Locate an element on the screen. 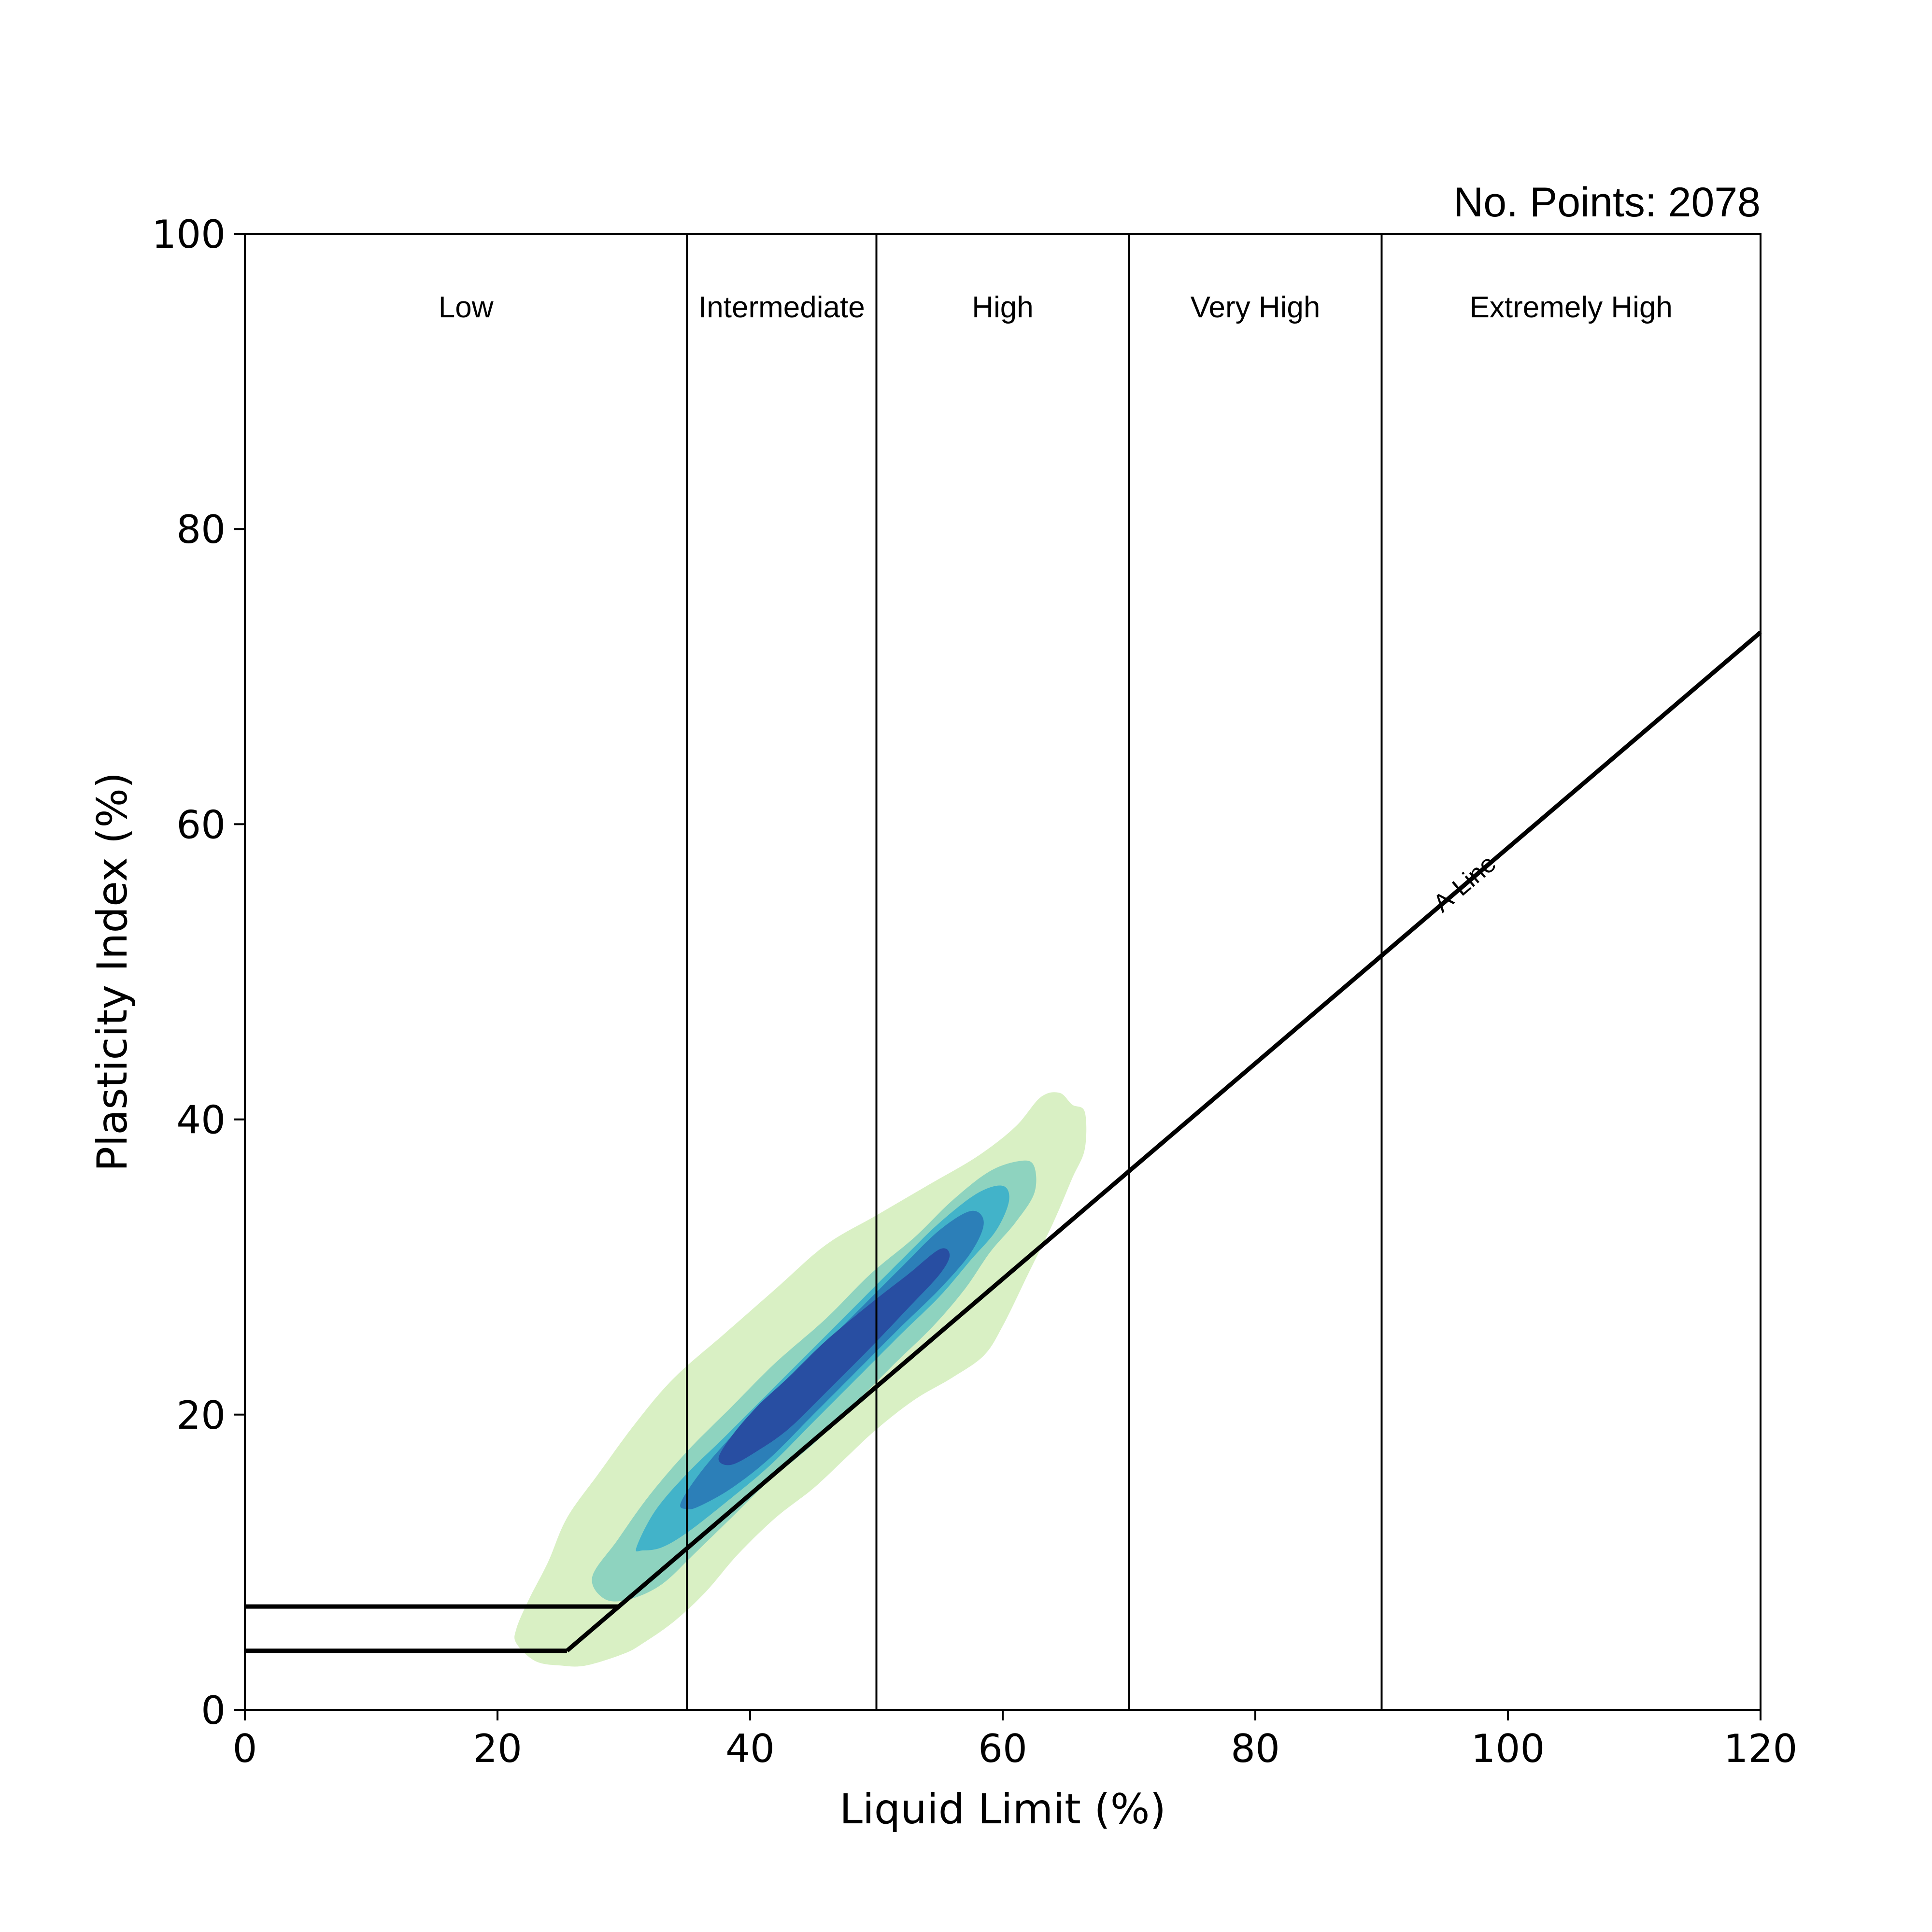 The width and height of the screenshot is (1932, 1932). y-tick-label: 80 is located at coordinates (201, 529).